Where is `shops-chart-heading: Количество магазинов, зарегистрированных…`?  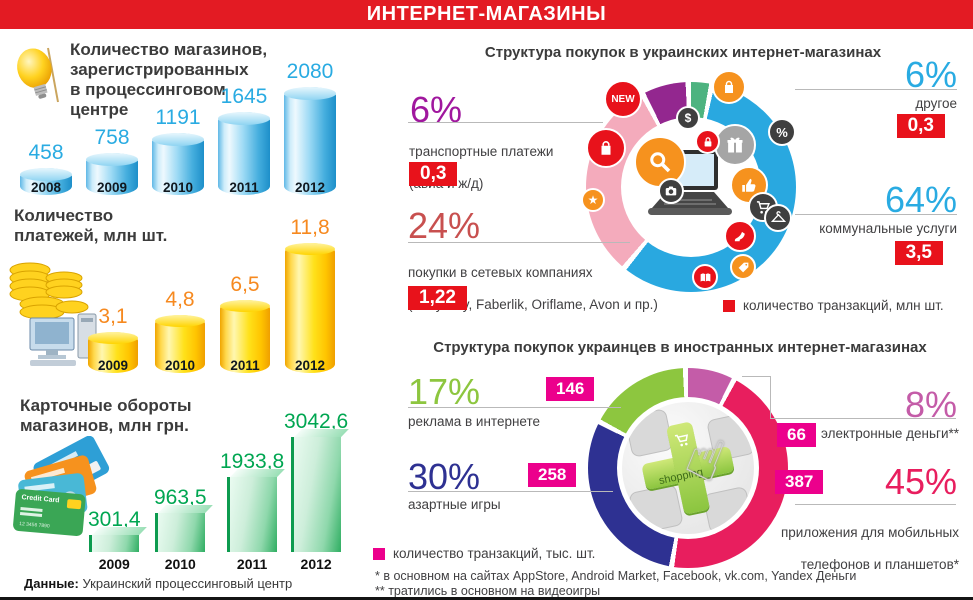
shops-chart-heading: Количество магазинов, зарегистрированных… is located at coordinates (169, 80).